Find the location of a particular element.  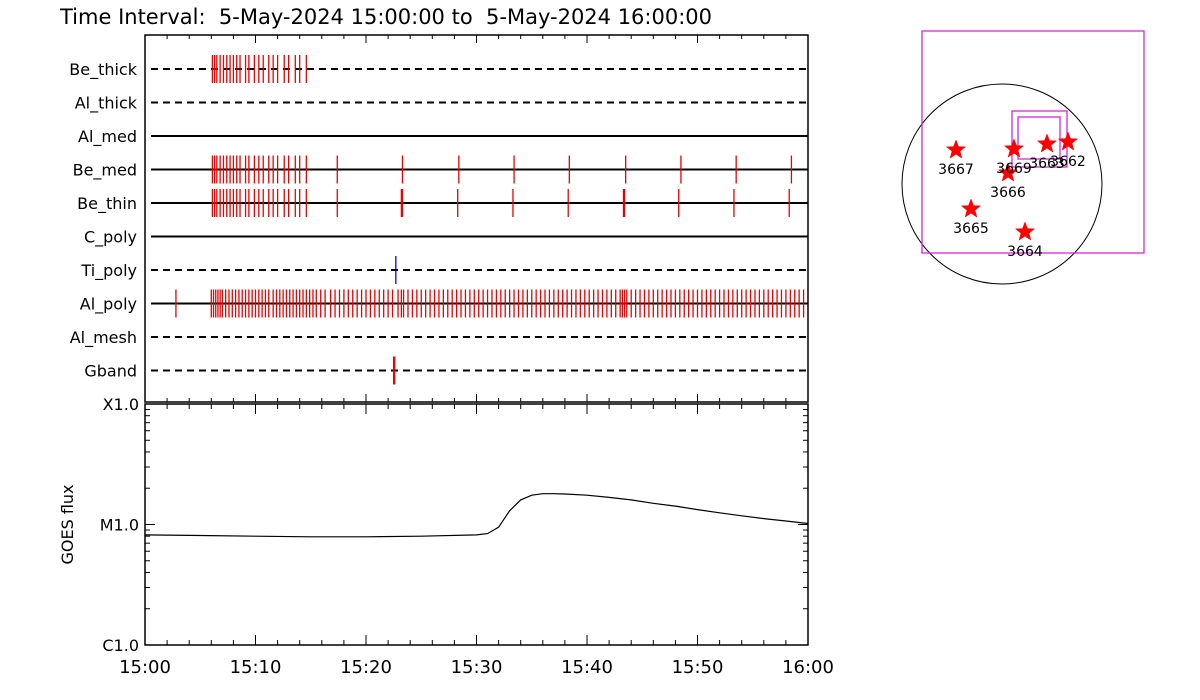

row-label: Al_mesh is located at coordinates (103, 338).